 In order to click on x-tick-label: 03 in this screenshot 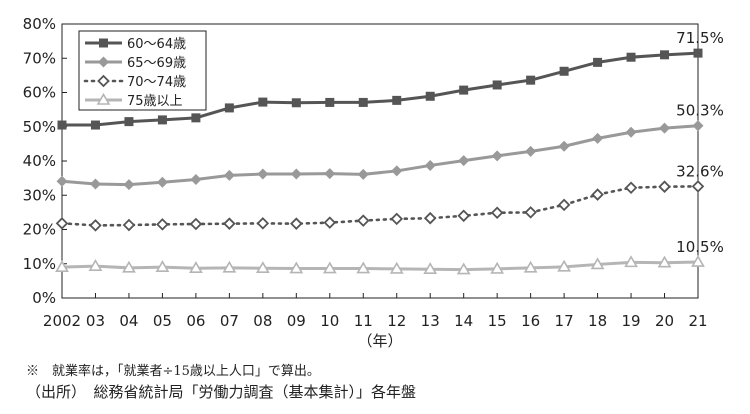, I will do `click(95, 321)`.